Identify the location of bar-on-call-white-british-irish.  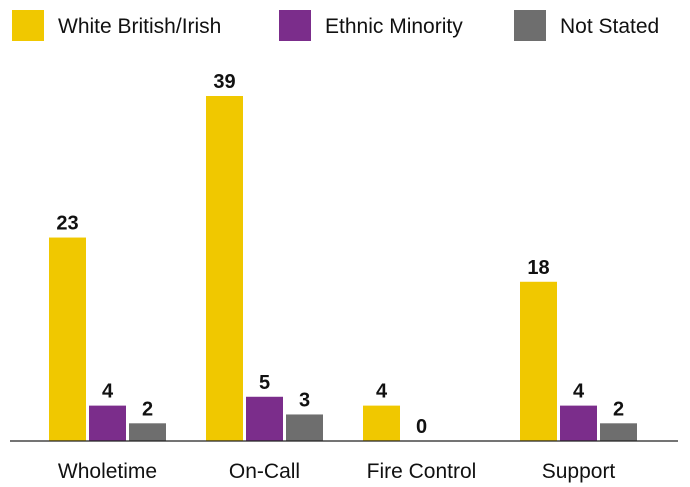
(224, 268).